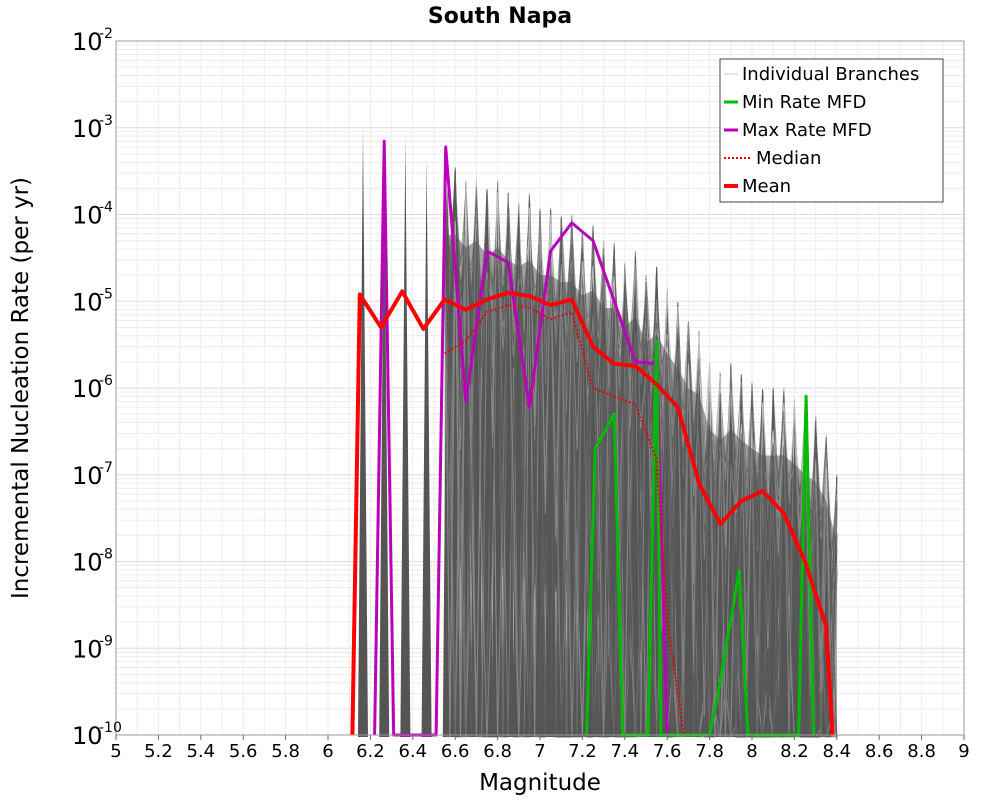 The height and width of the screenshot is (800, 1000). What do you see at coordinates (500, 16) in the screenshot?
I see `chart-title: South Napa` at bounding box center [500, 16].